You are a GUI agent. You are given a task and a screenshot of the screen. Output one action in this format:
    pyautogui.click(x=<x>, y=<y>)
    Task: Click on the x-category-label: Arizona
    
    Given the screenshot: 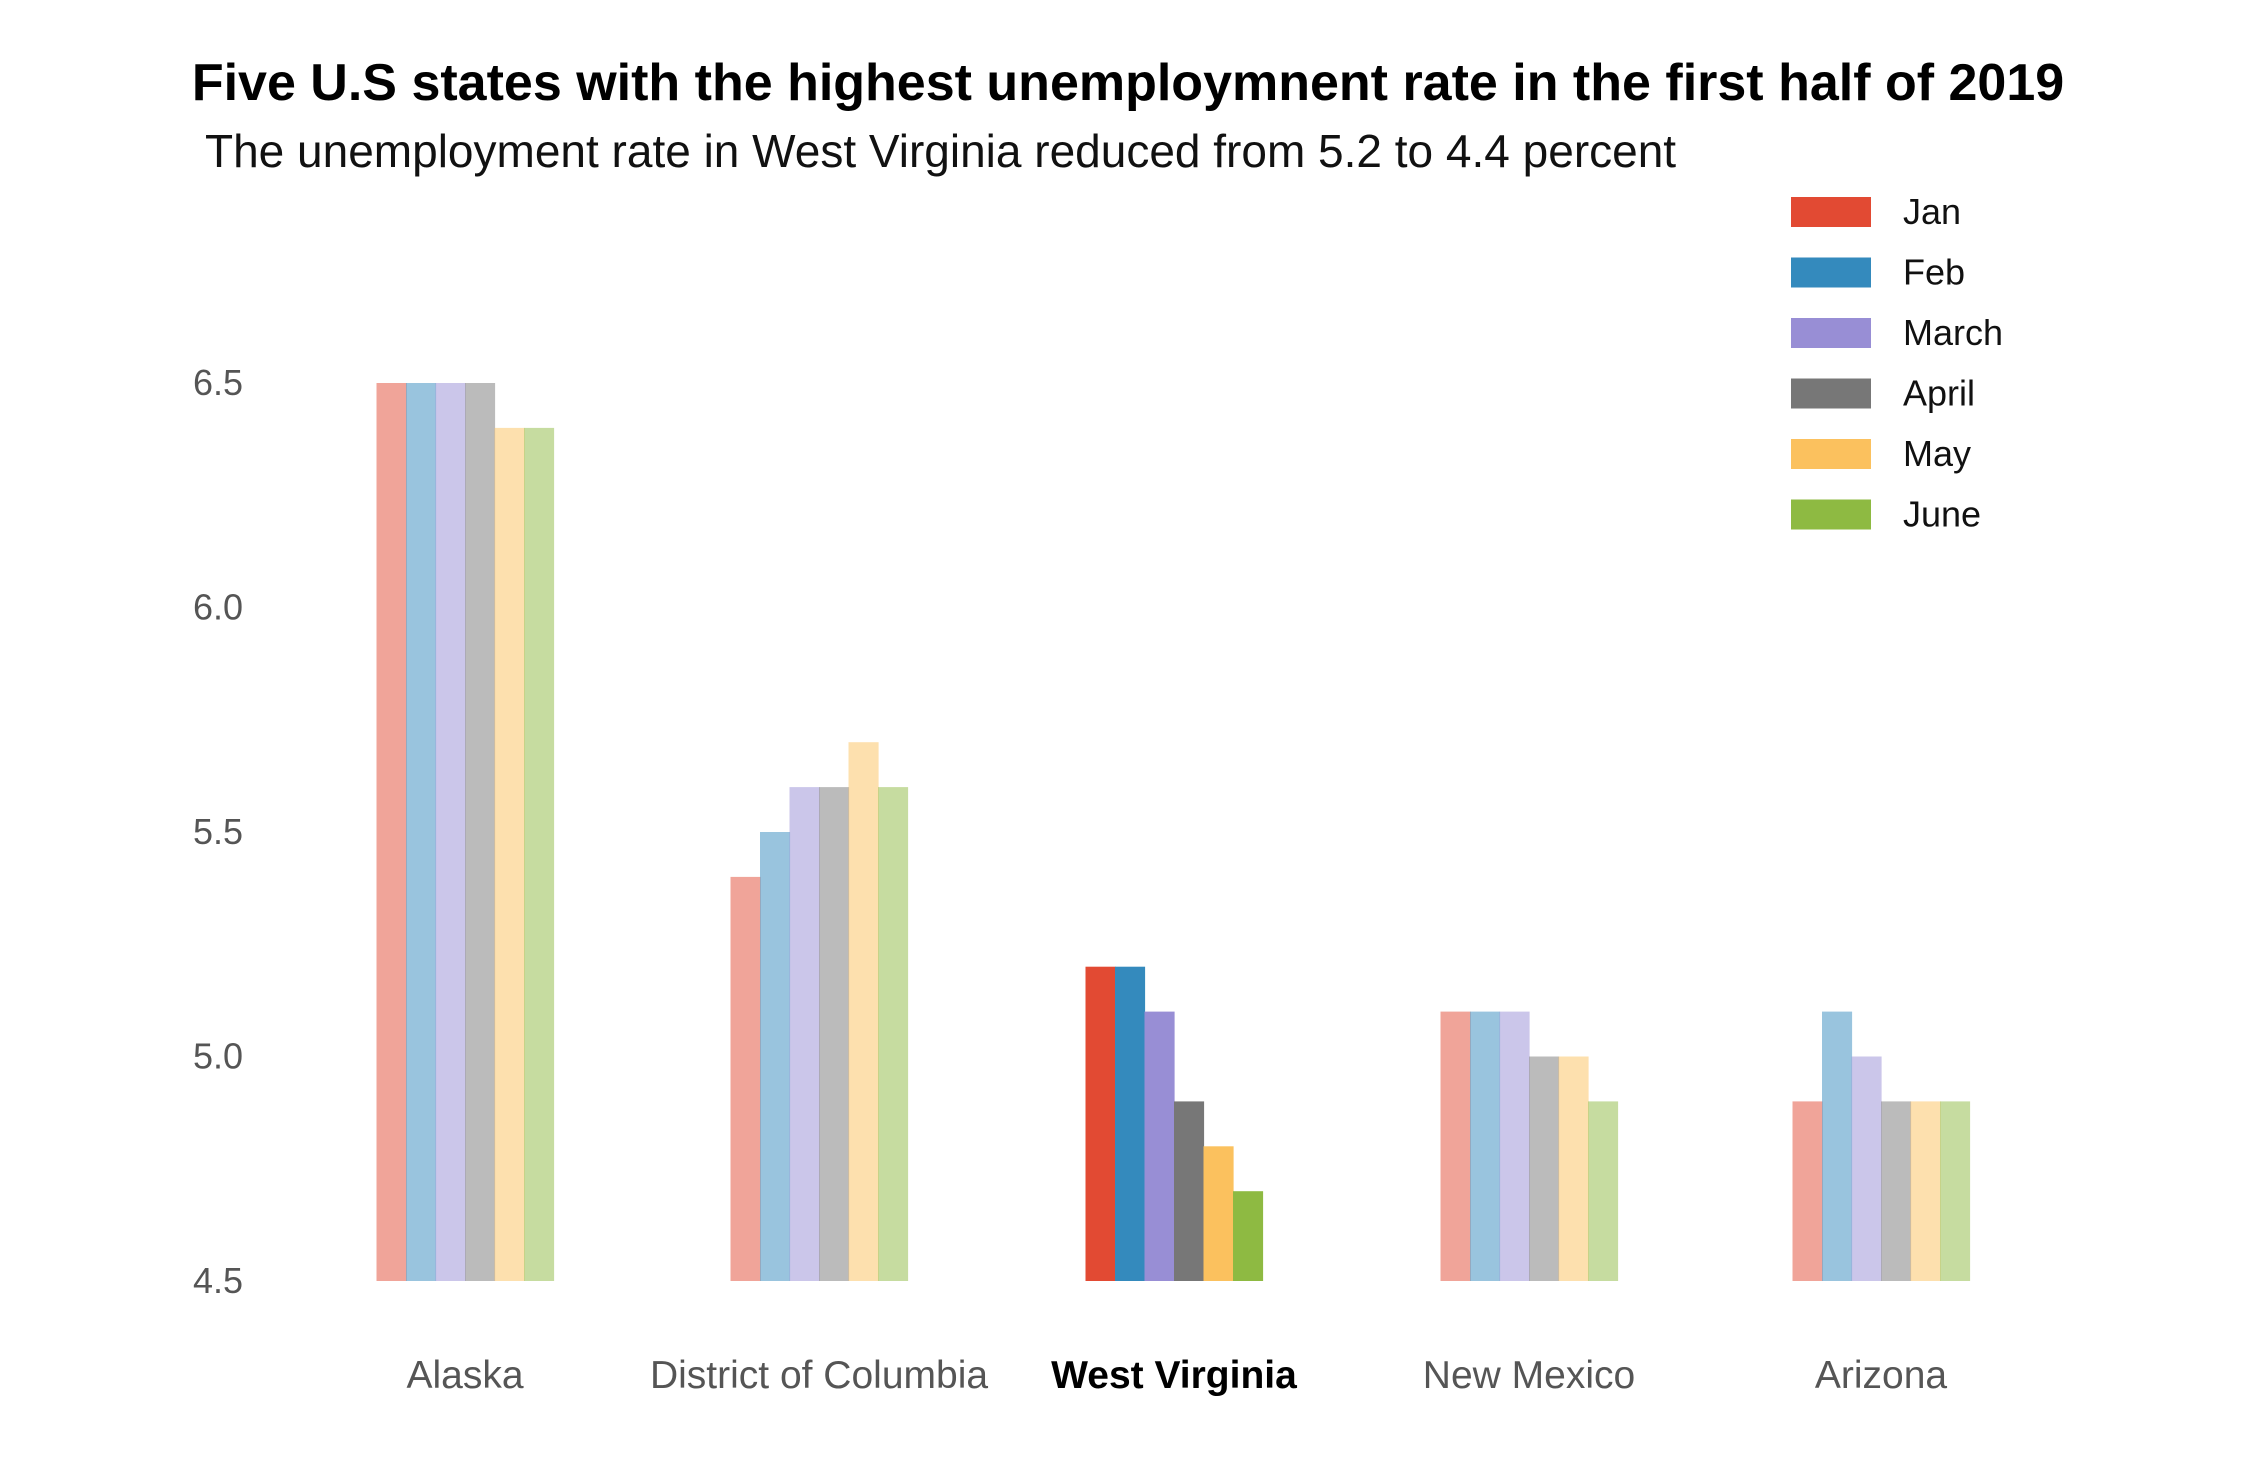 What is the action you would take?
    pyautogui.click(x=1881, y=1375)
    